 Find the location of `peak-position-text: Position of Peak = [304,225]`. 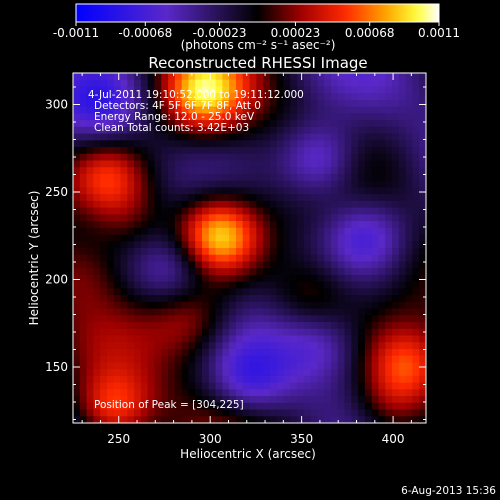

peak-position-text: Position of Peak = [304,225] is located at coordinates (169, 405).